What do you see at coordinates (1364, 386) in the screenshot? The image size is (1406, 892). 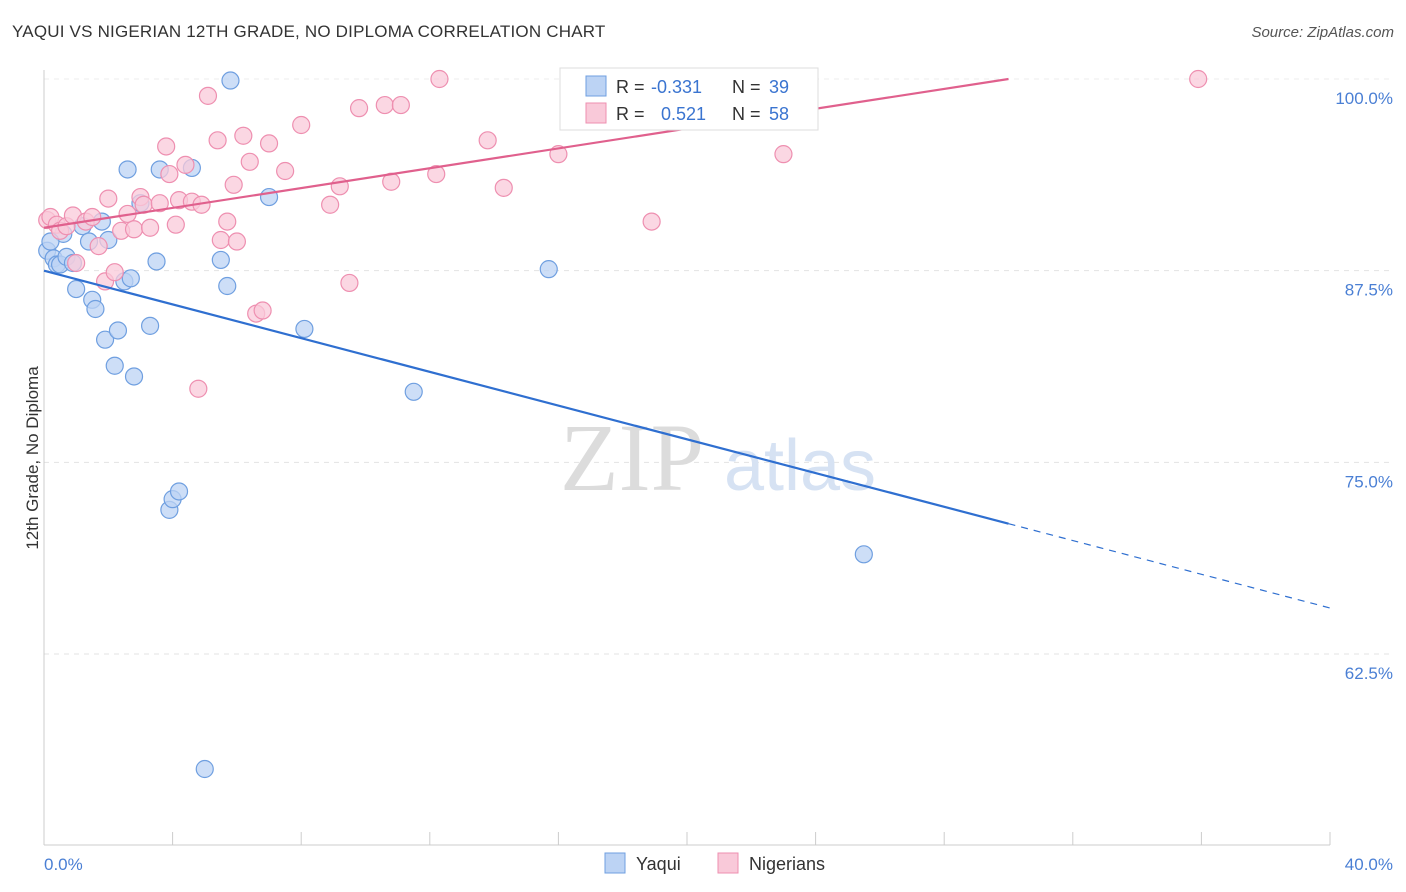 I see `y-axis-tick-labels: 100.0% 87.5% 75.0% 62.5%` at bounding box center [1364, 386].